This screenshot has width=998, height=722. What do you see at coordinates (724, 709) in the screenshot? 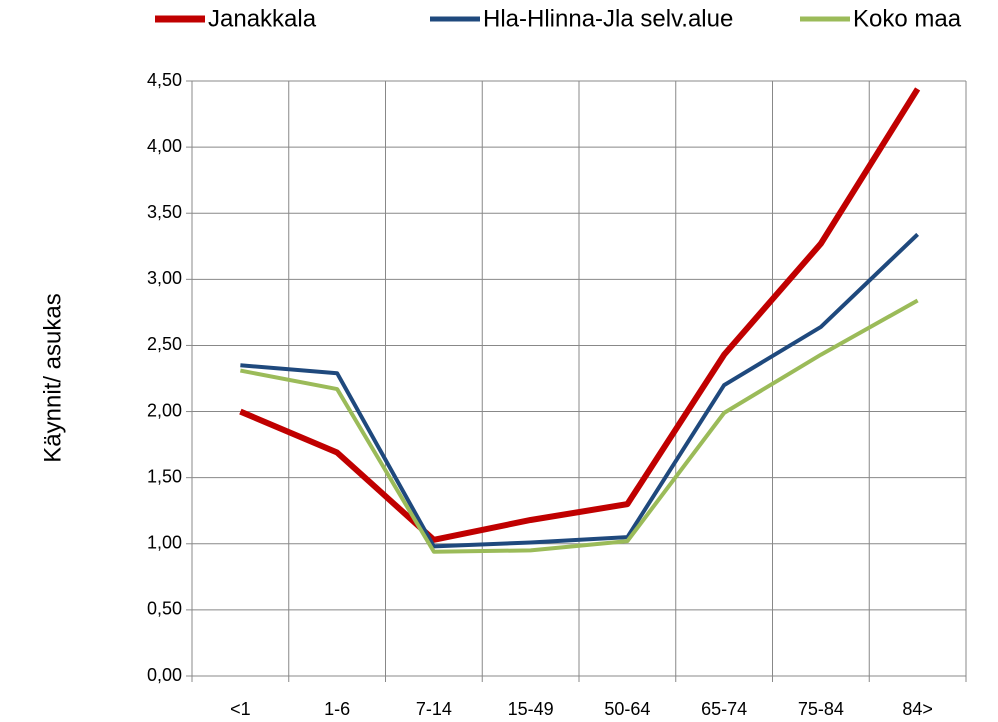
I see `x-tick-label: 65-74` at bounding box center [724, 709].